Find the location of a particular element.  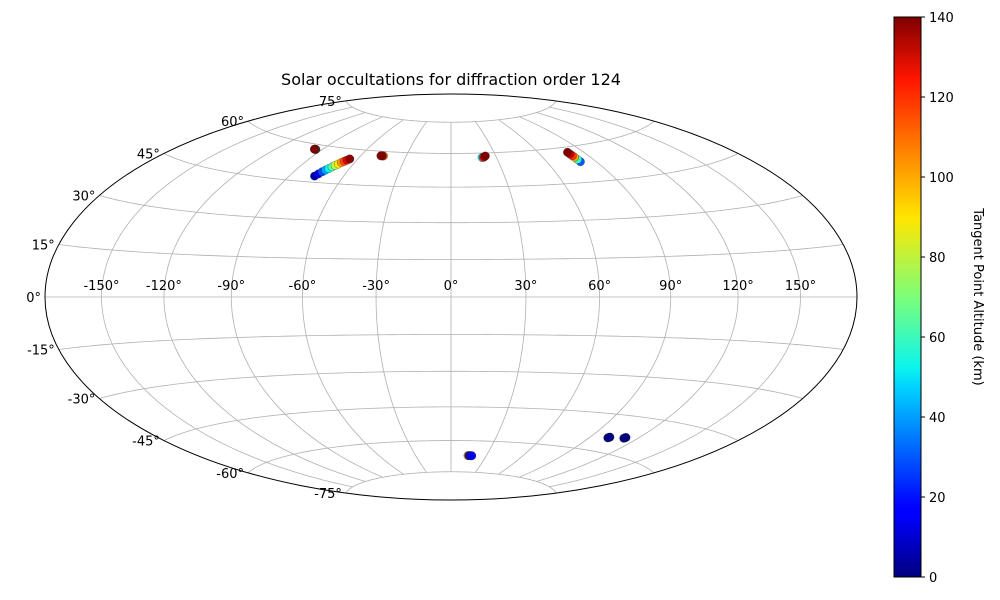

lat-tick-label: -45° is located at coordinates (146, 442).